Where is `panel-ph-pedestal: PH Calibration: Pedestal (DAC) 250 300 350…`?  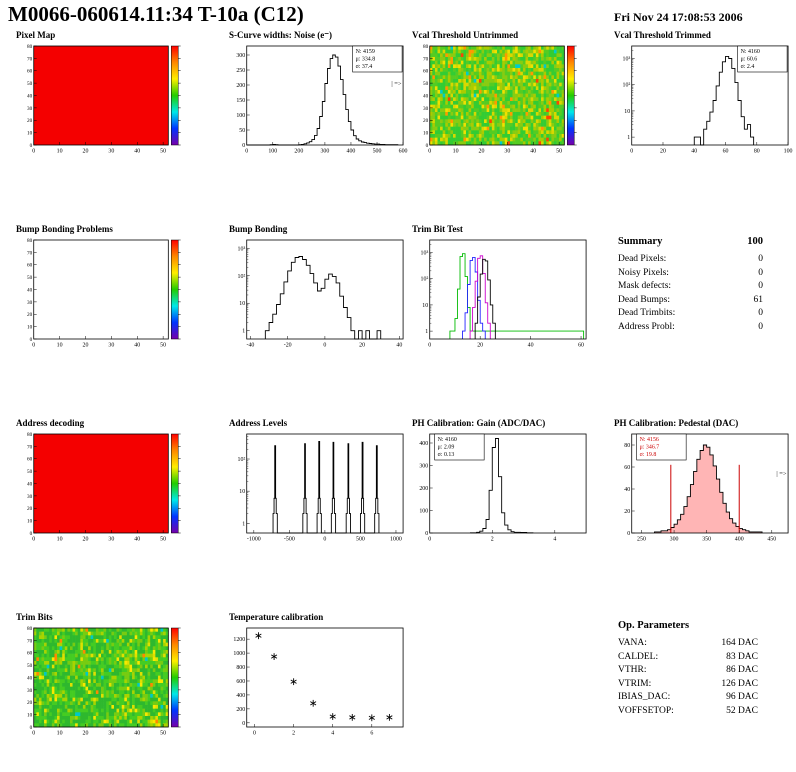
panel-ph-pedestal: PH Calibration: Pedestal (DAC) 250 300 350… is located at coordinates (701, 483).